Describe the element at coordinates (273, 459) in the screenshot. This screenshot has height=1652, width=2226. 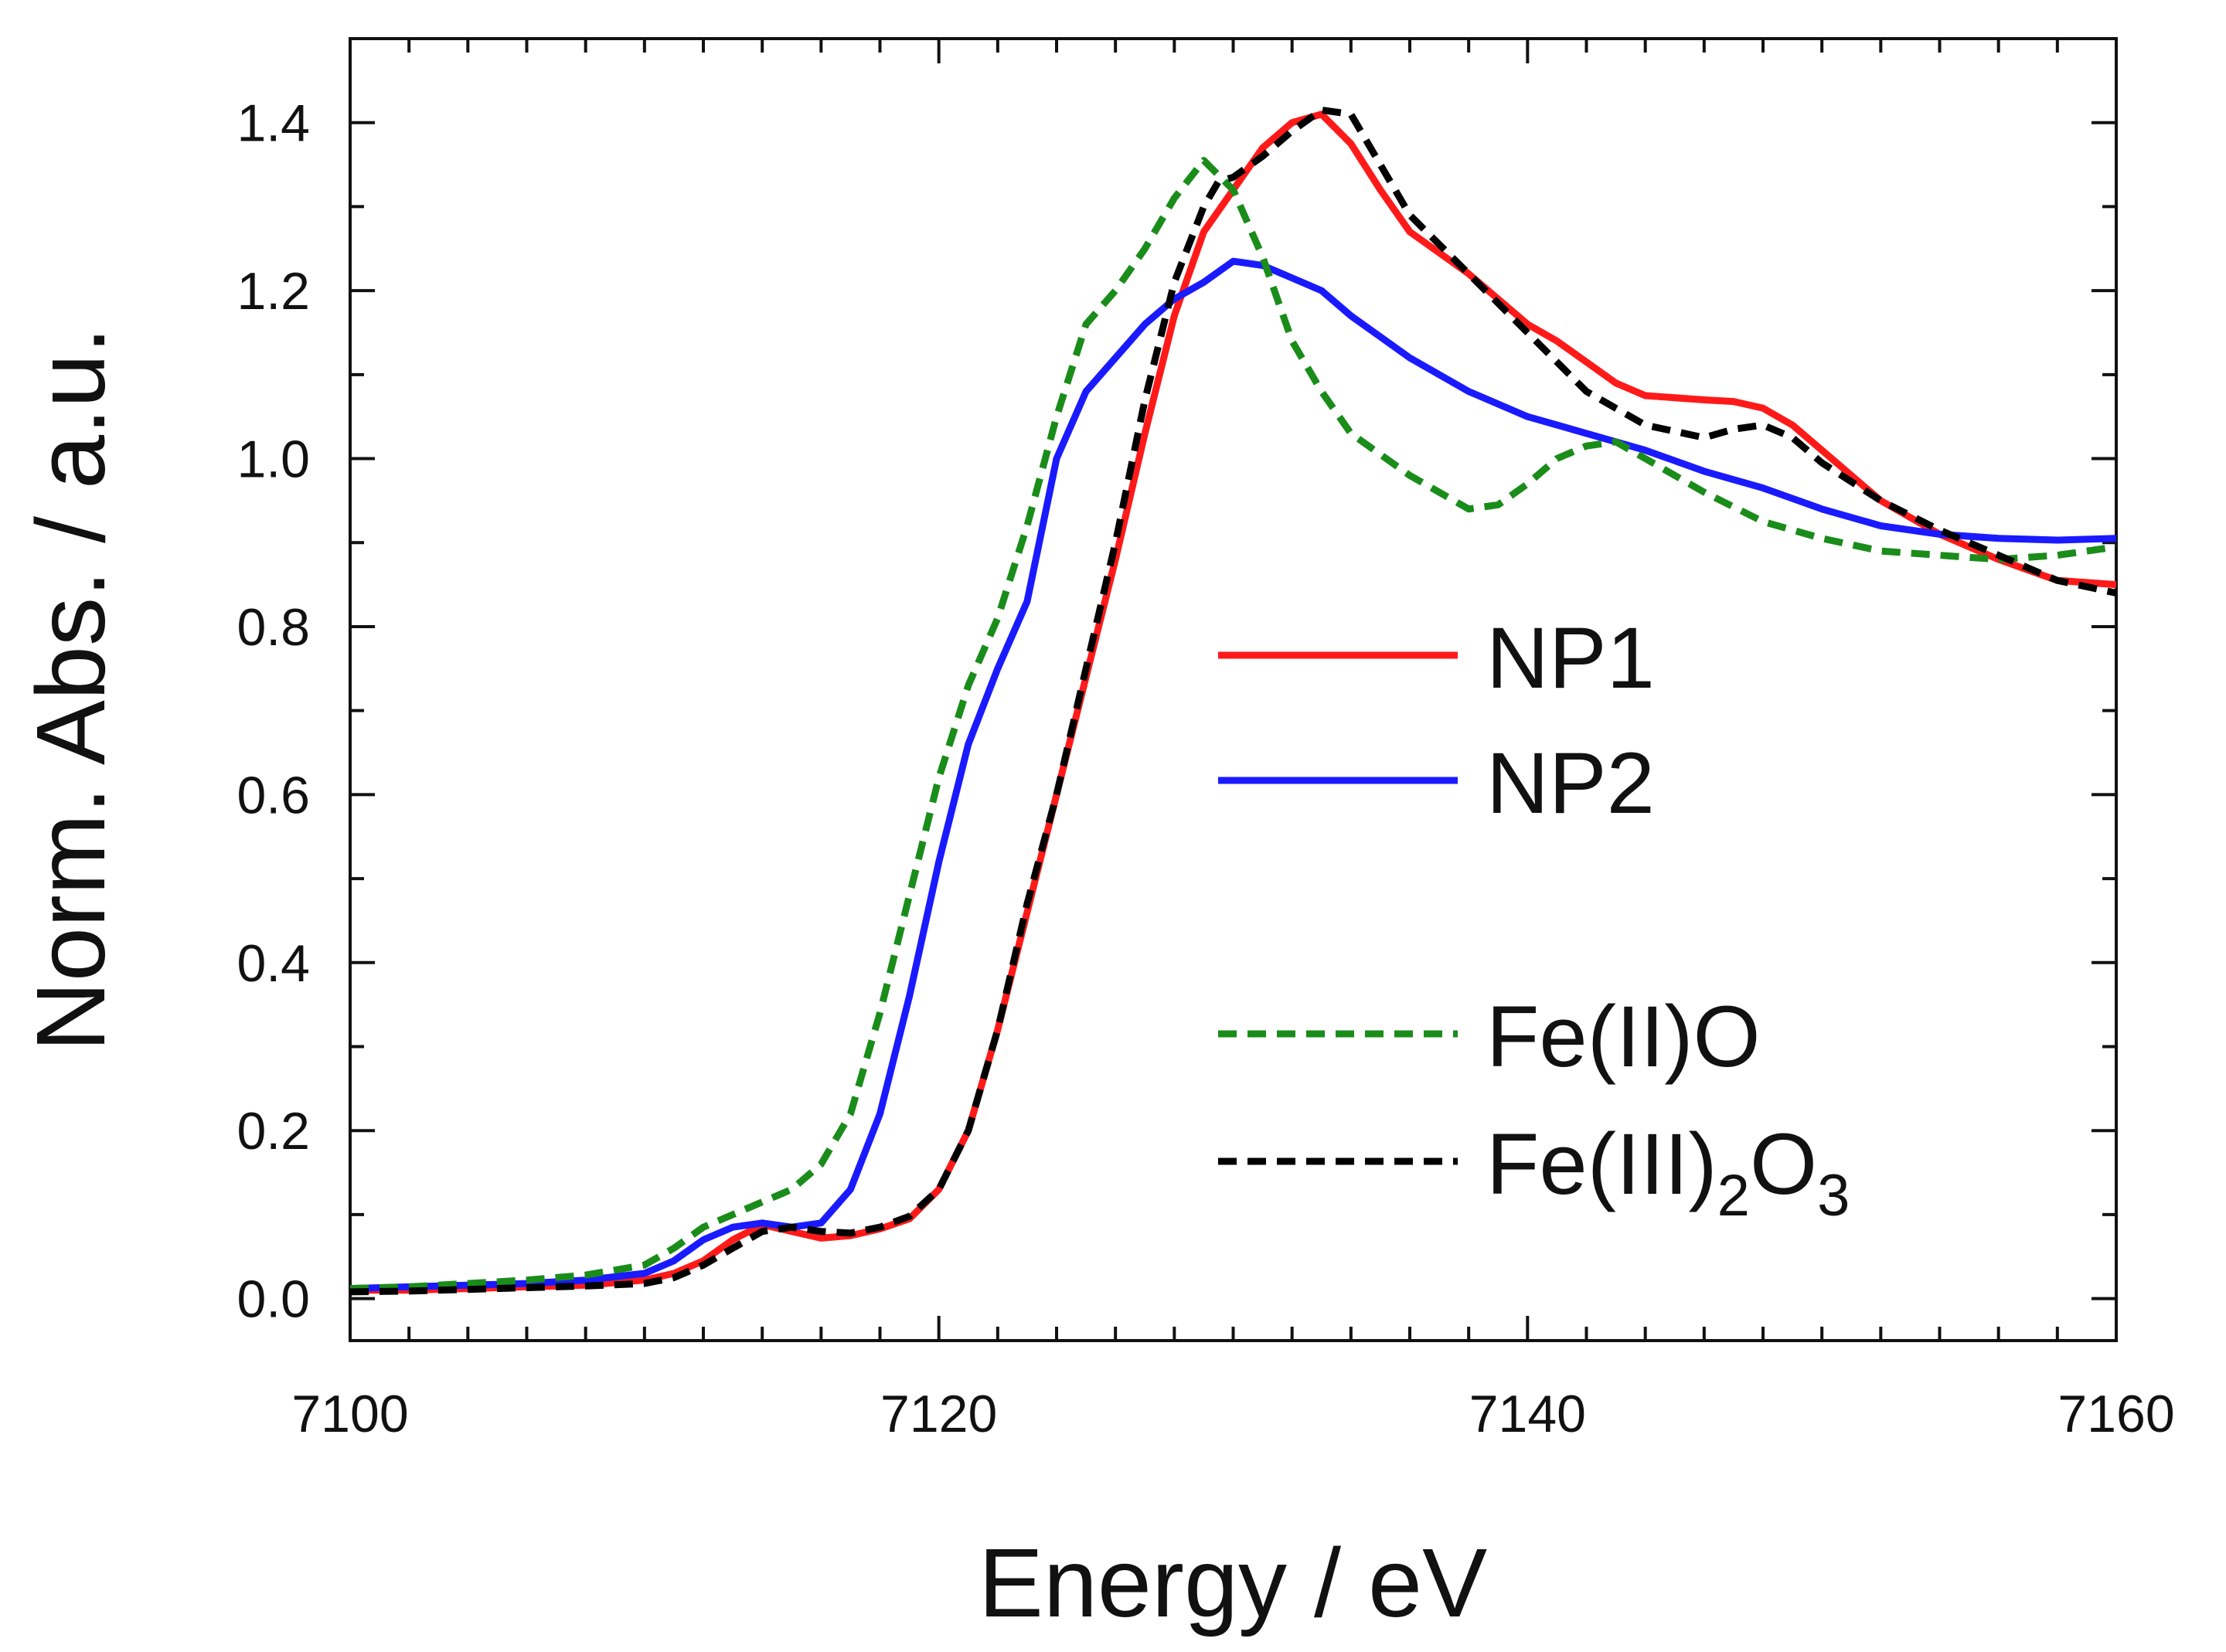
I see `y-tick-label: 1.0` at that location.